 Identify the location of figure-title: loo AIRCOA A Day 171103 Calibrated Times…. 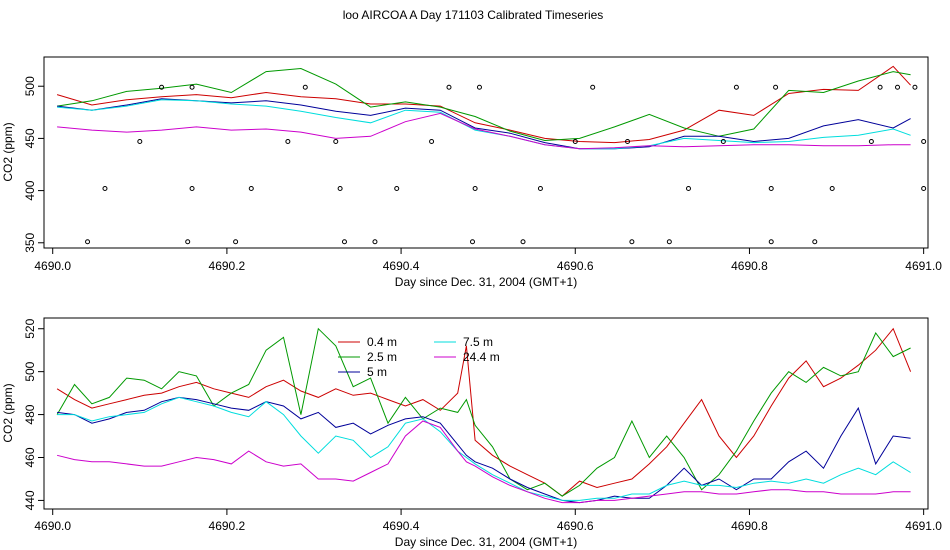
(473, 15).